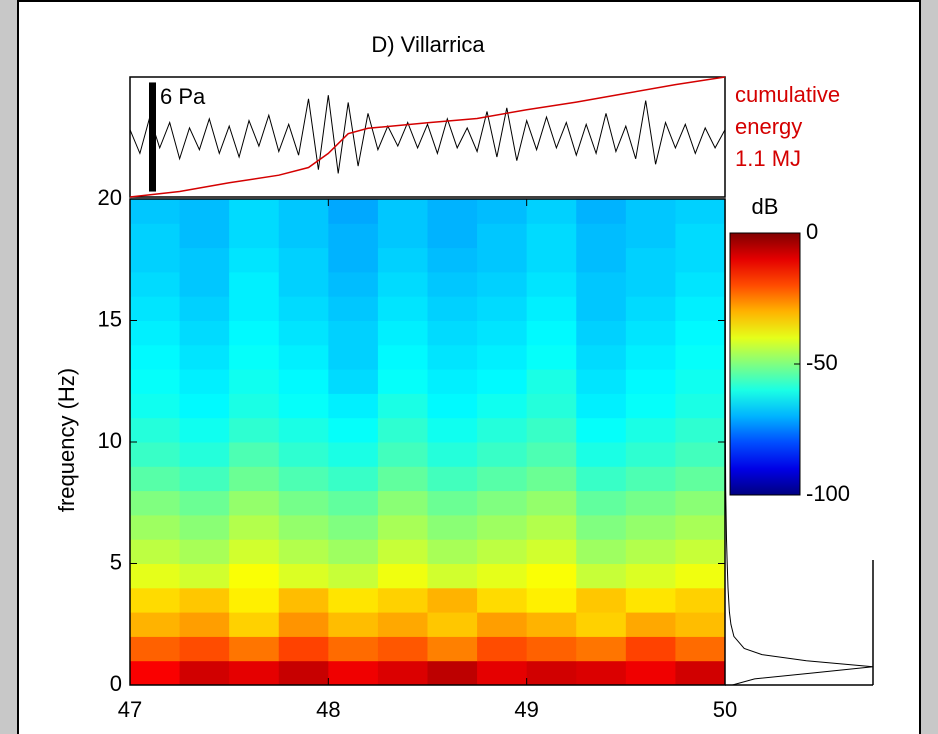 The image size is (938, 734). I want to click on energy-label: cumulative, so click(787, 94).